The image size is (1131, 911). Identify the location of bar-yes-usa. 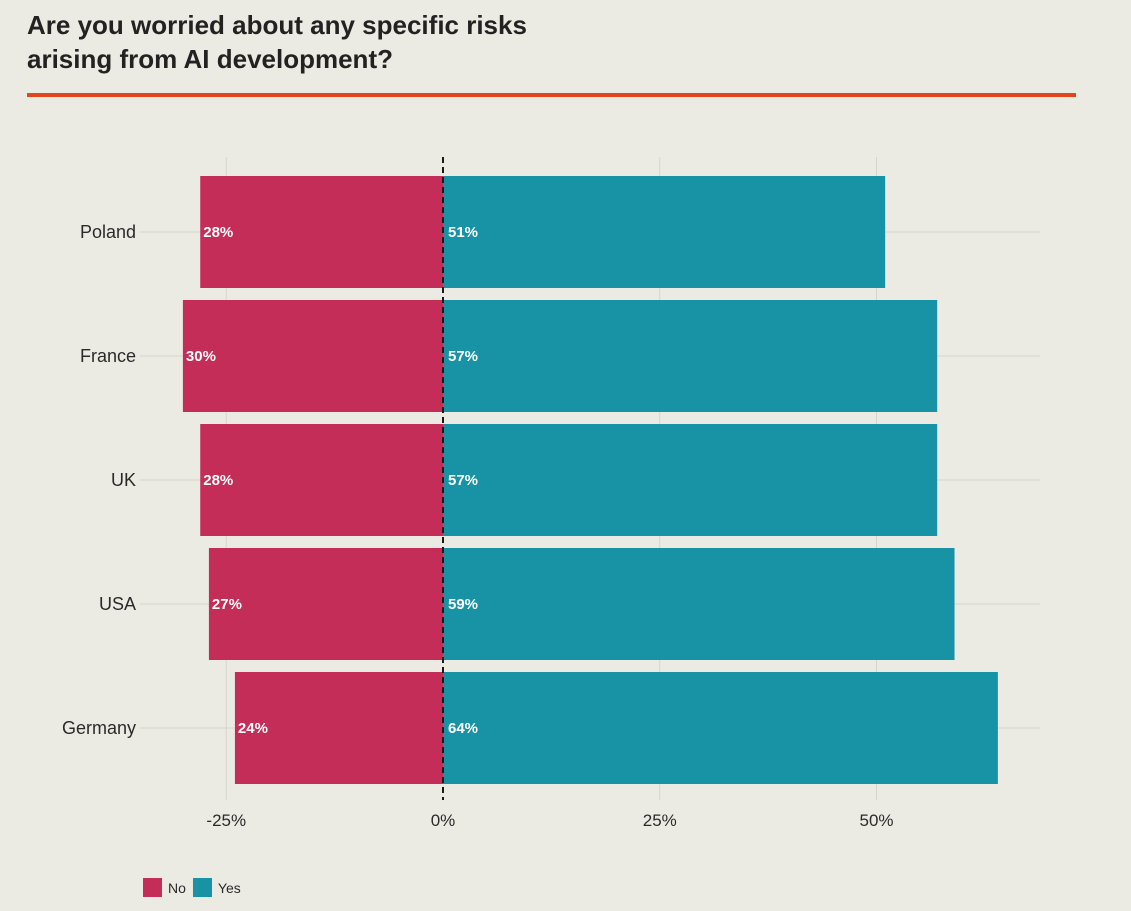
(699, 604).